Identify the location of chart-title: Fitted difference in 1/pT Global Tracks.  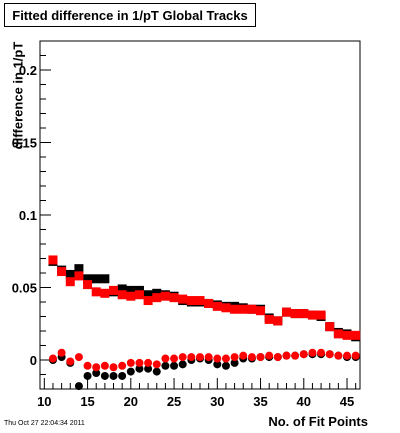
(130, 15).